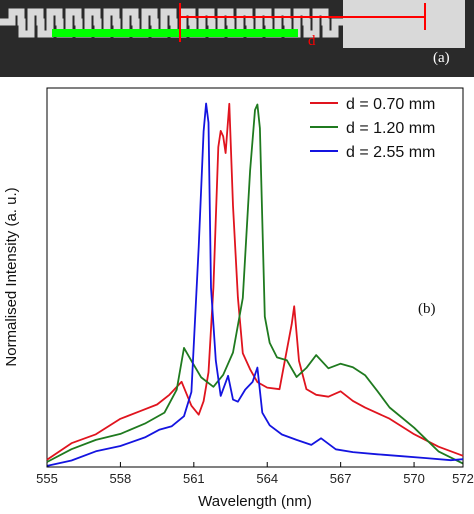  Describe the element at coordinates (390, 152) in the screenshot. I see `legend-label-2: d = 2.55 mm` at that location.